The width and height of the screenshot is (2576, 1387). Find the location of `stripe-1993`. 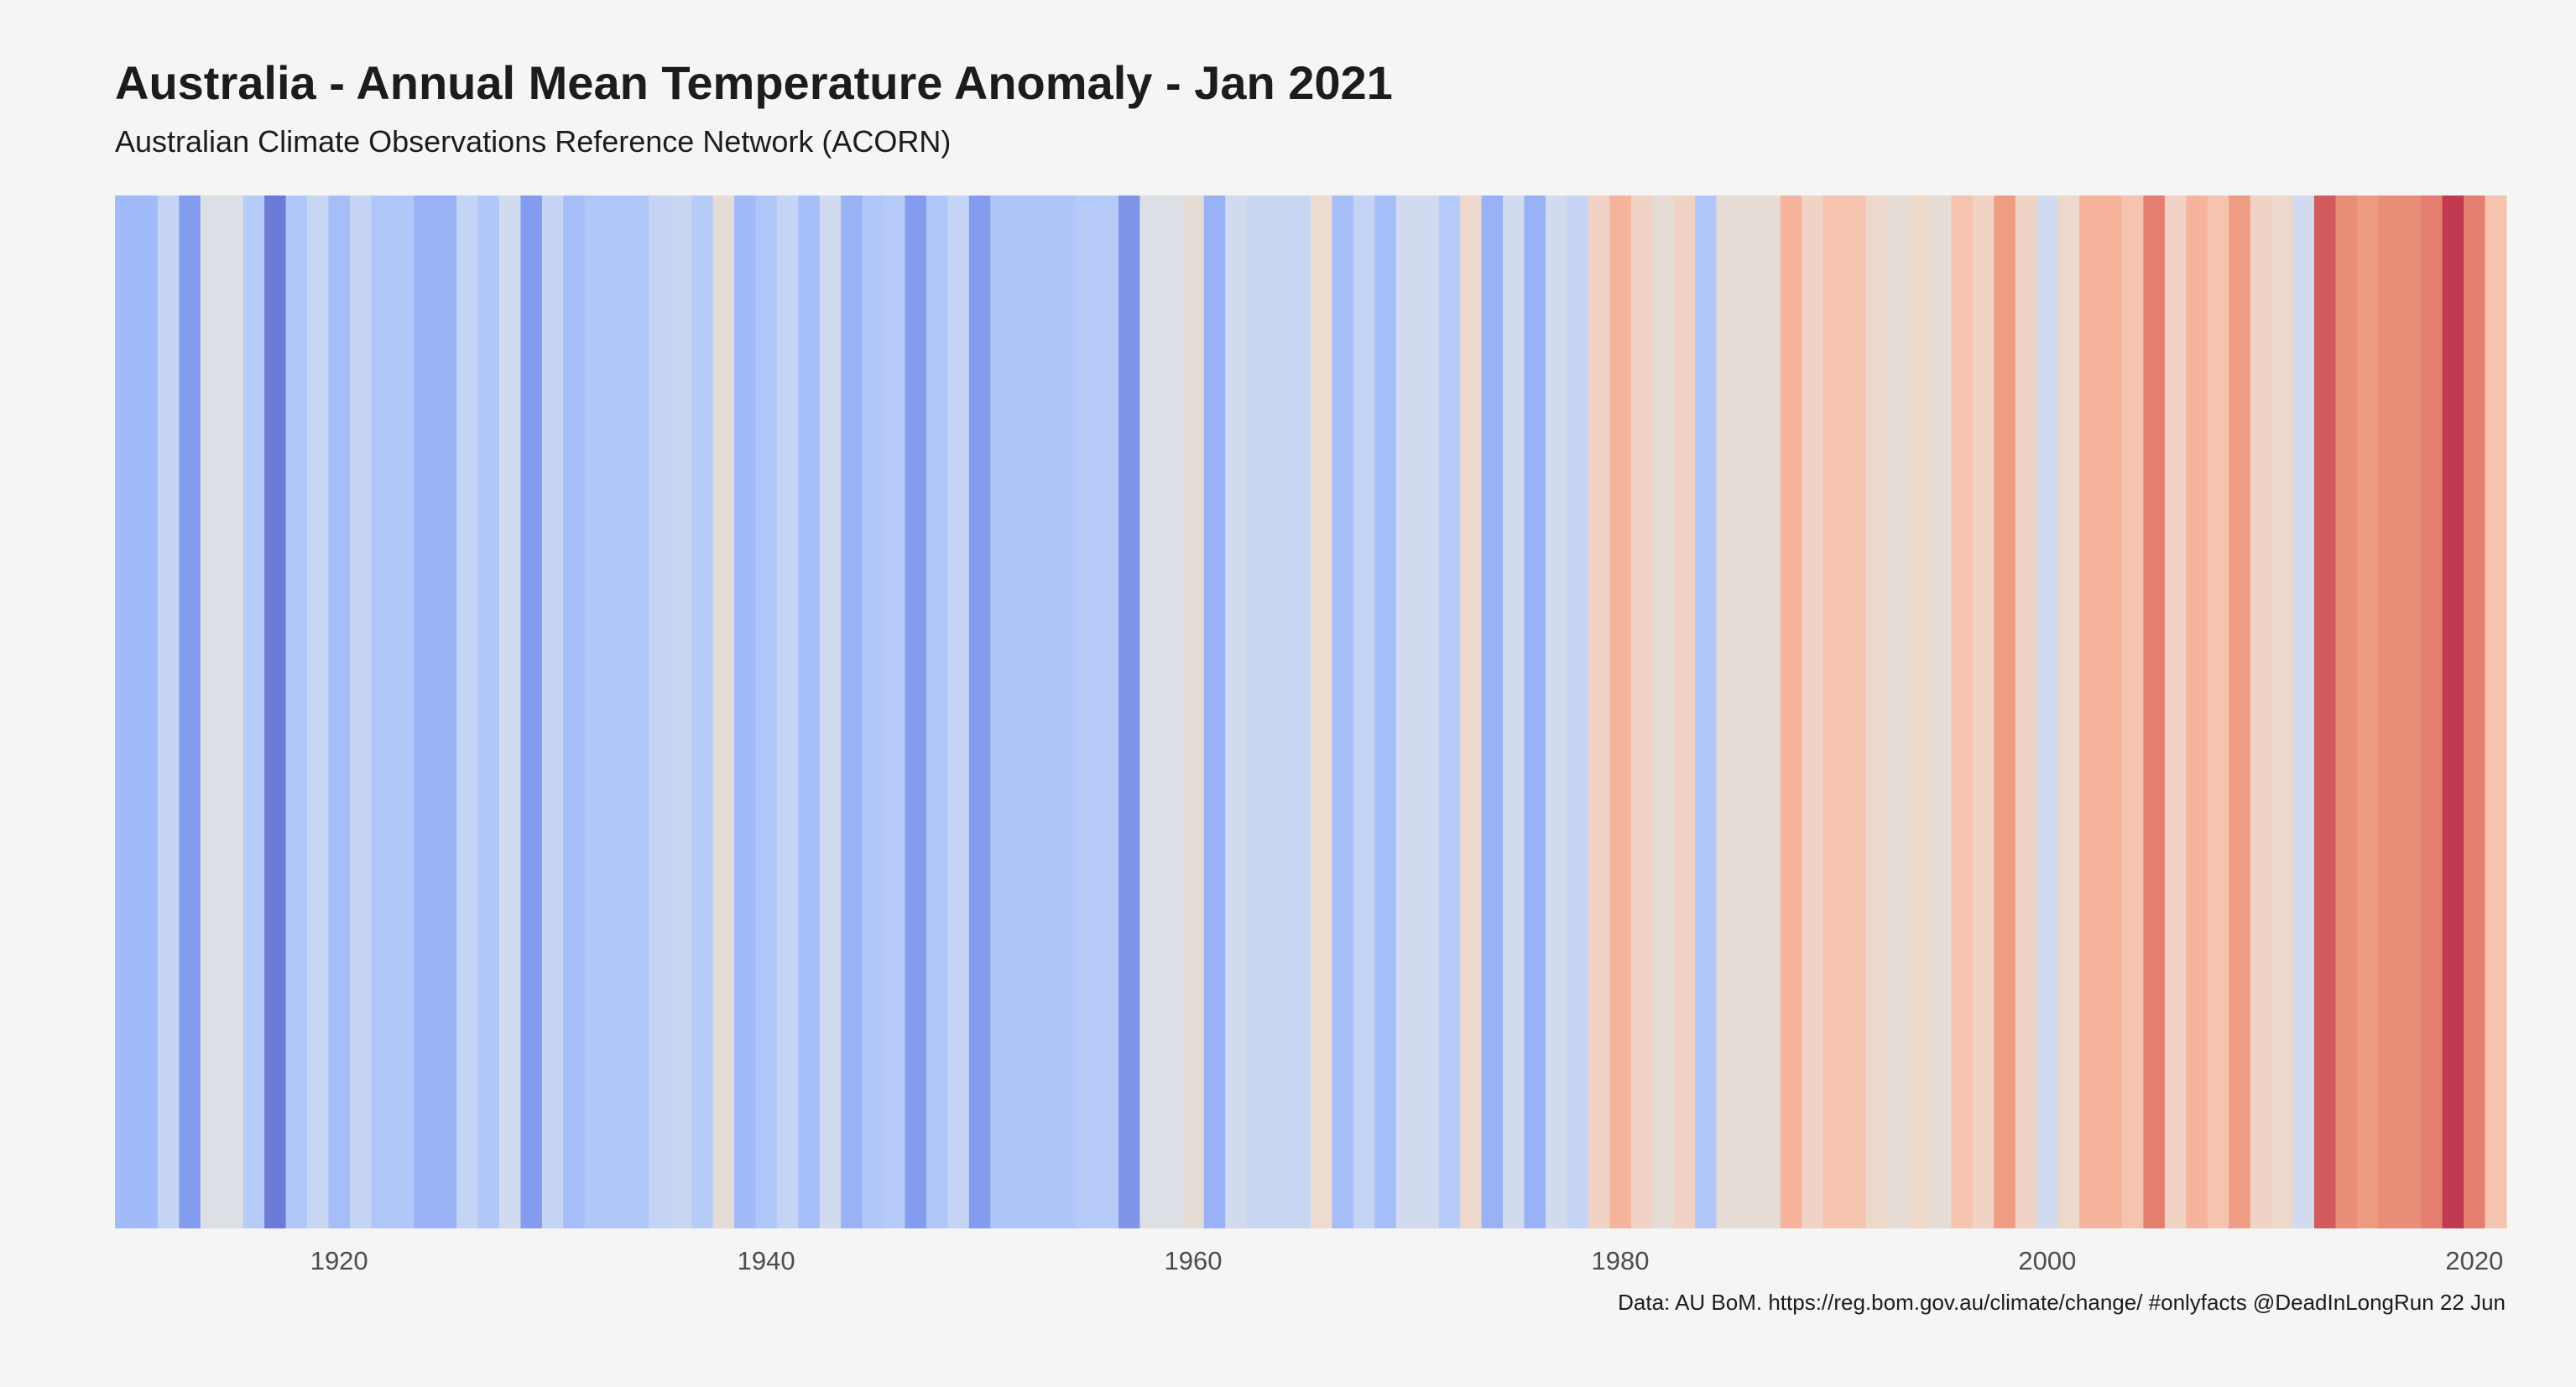

stripe-1993 is located at coordinates (1899, 712).